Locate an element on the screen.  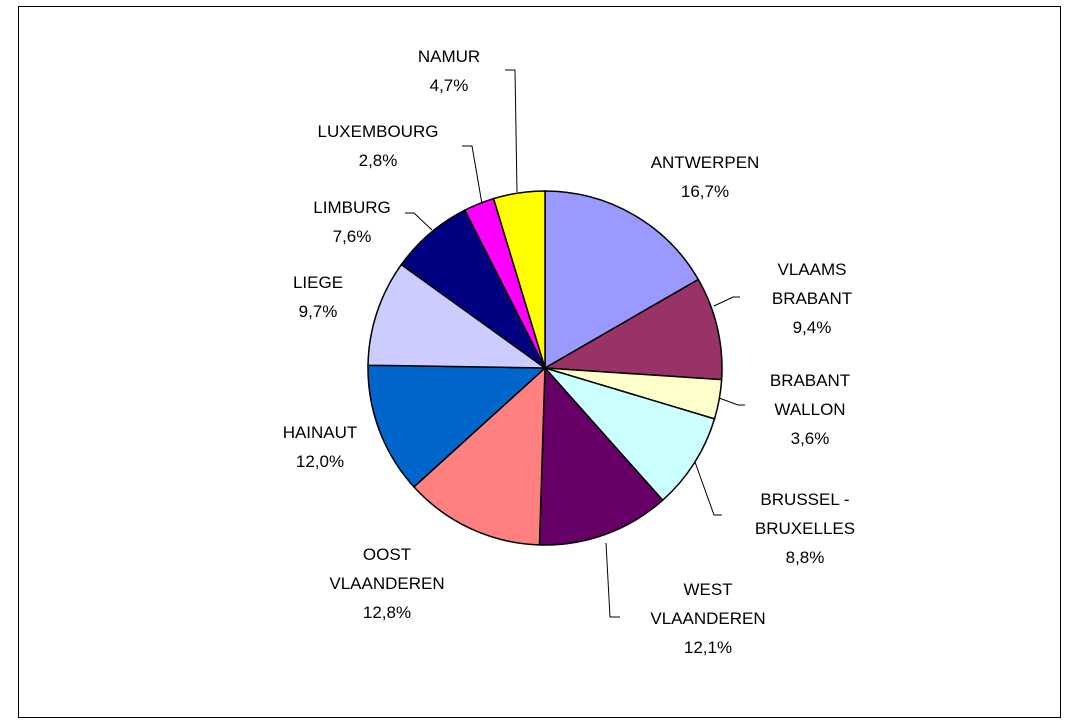
slice-label: ANTWERPEN 16,7% is located at coordinates (705, 177).